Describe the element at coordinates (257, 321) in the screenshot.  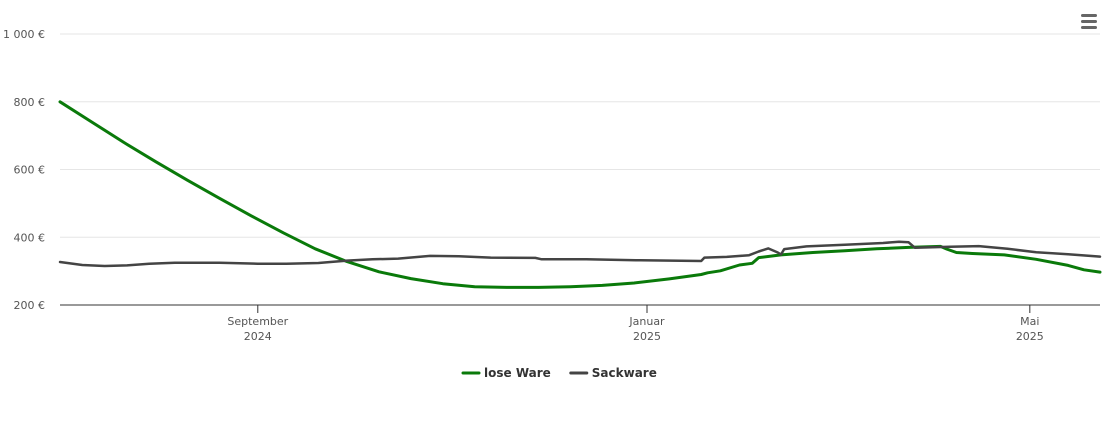
I see `x-tick-label: September` at that location.